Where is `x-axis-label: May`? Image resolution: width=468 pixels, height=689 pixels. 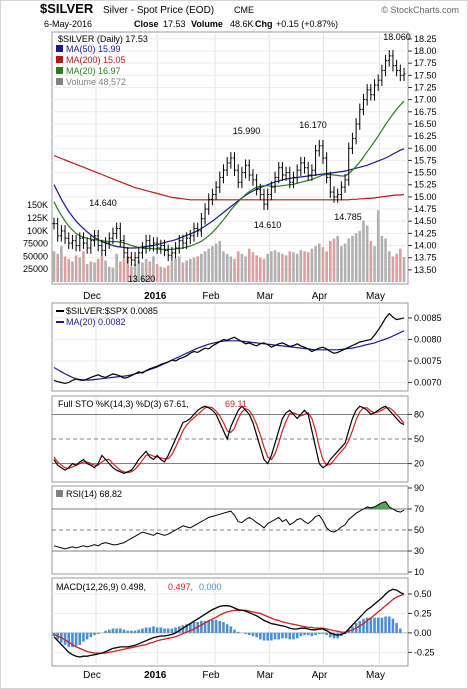 x-axis-label: May is located at coordinates (375, 296).